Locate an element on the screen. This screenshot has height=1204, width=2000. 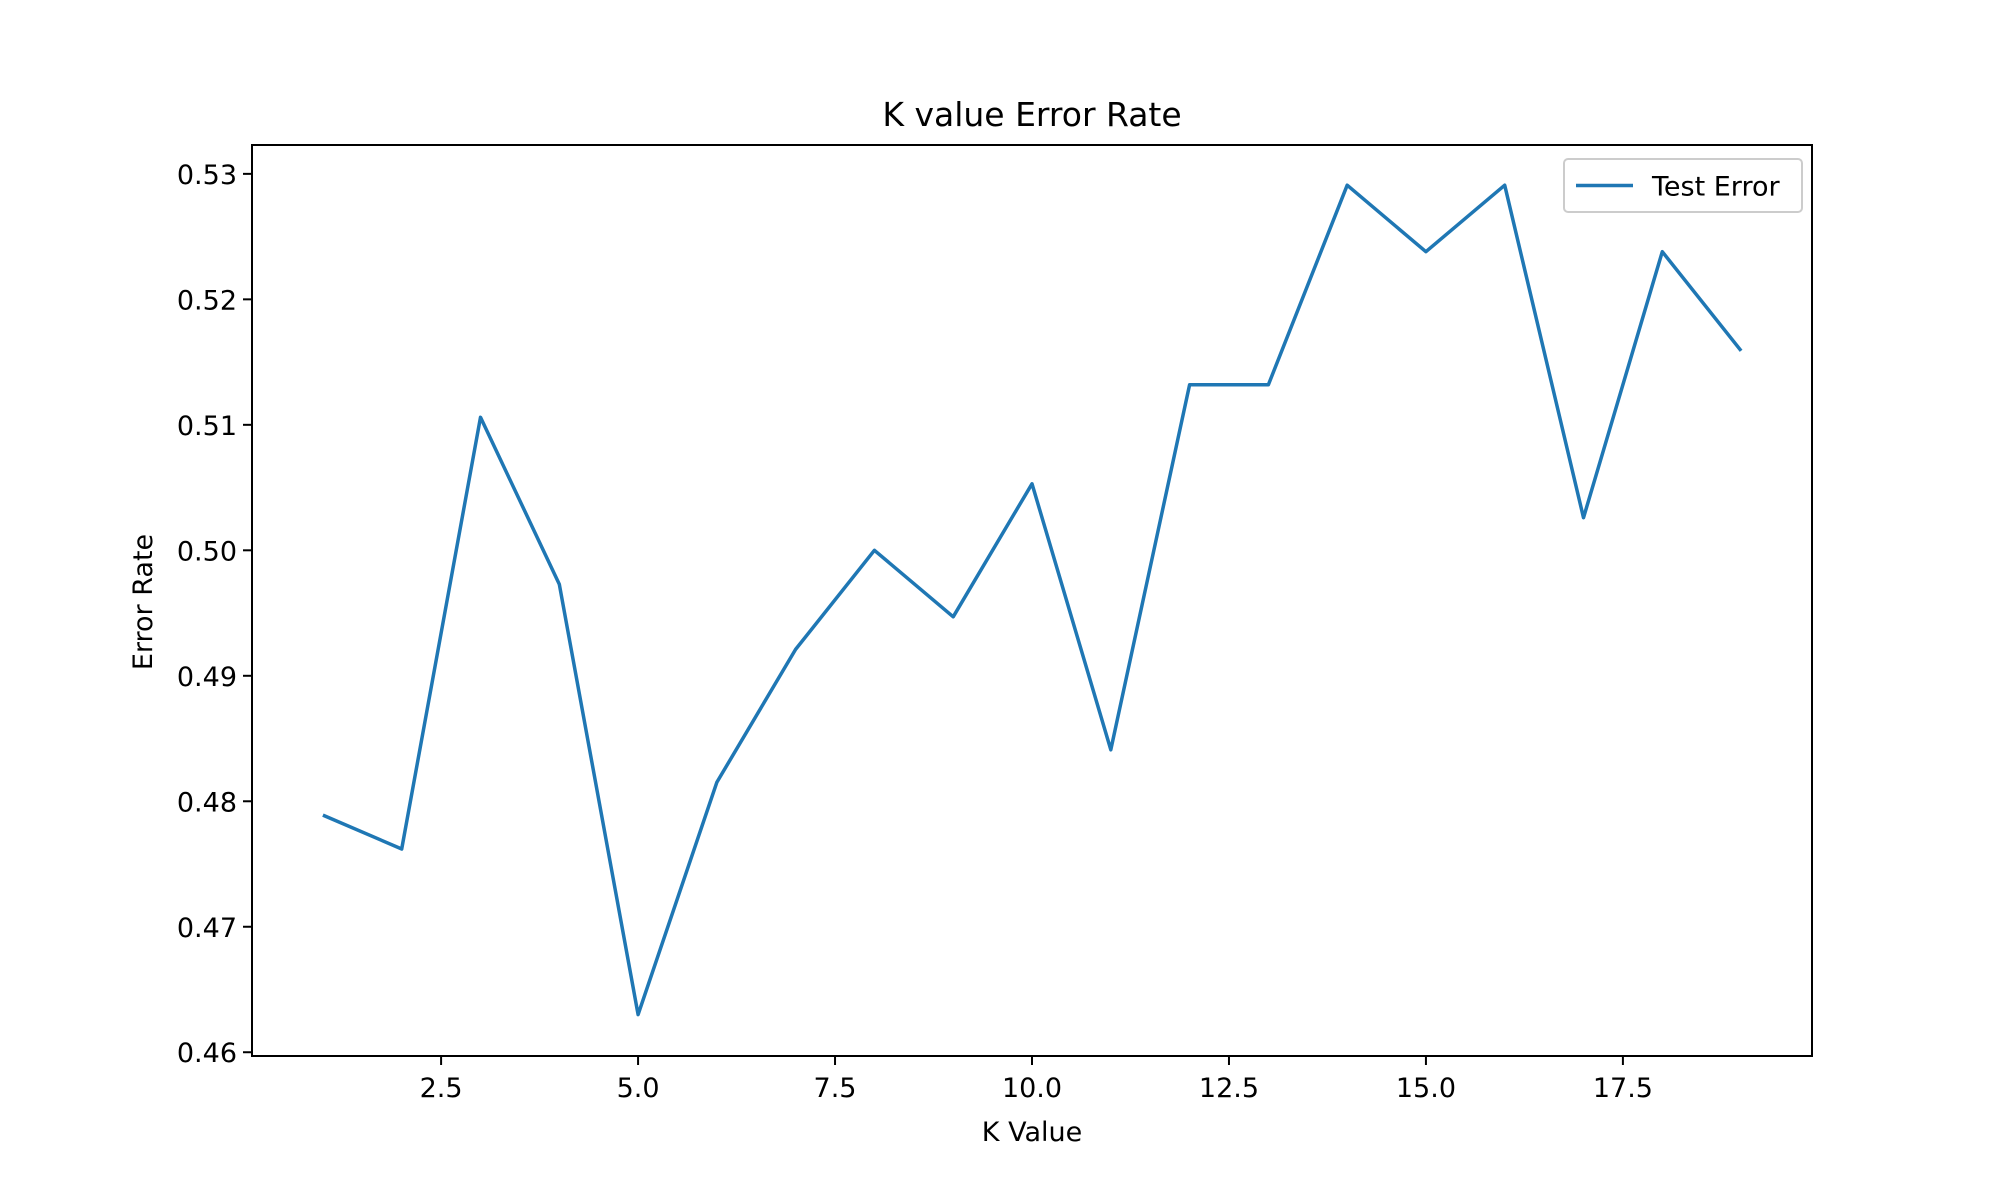
y-tick-label: 0.46 is located at coordinates (207, 1053).